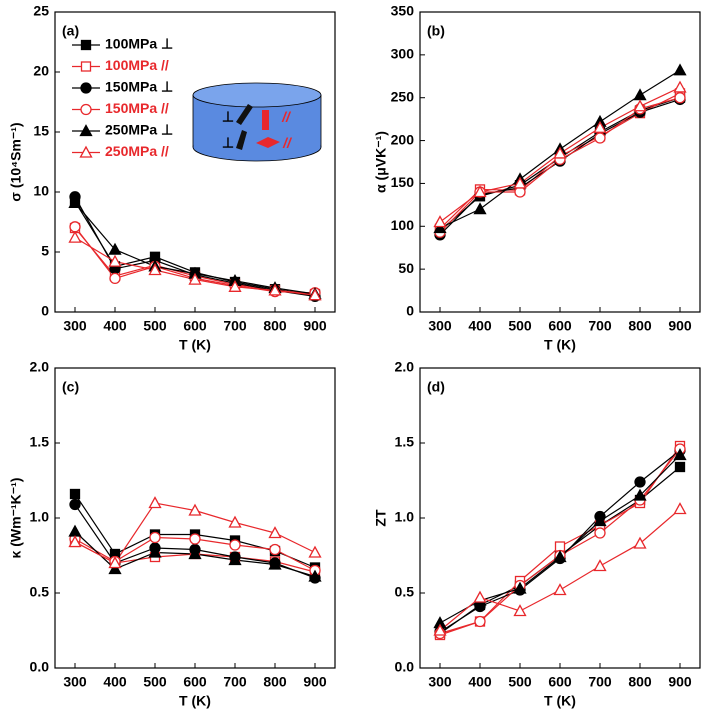  What do you see at coordinates (436, 387) in the screenshot?
I see `panel-label: (d)` at bounding box center [436, 387].